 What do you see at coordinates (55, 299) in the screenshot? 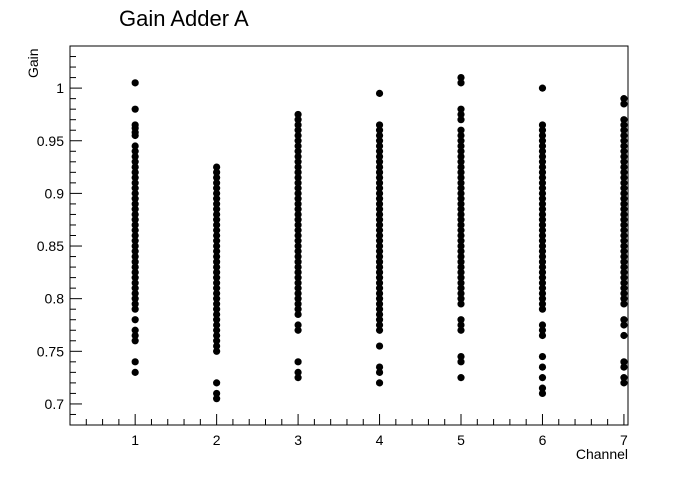
I see `y-tick-label: 0.8` at bounding box center [55, 299].